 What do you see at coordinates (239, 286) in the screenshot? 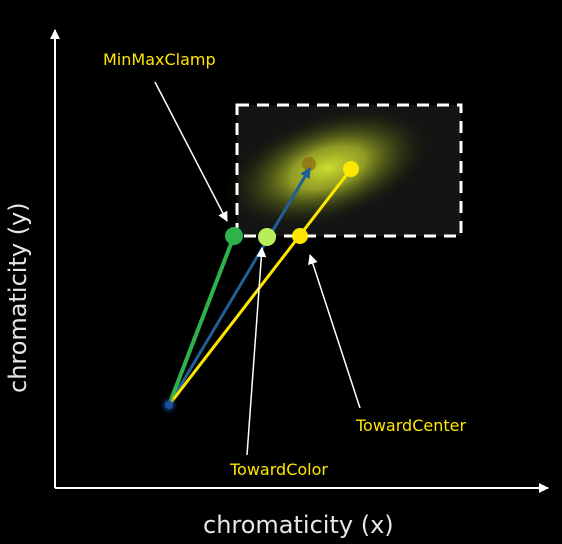
I see `towardcolor-ray` at bounding box center [239, 286].